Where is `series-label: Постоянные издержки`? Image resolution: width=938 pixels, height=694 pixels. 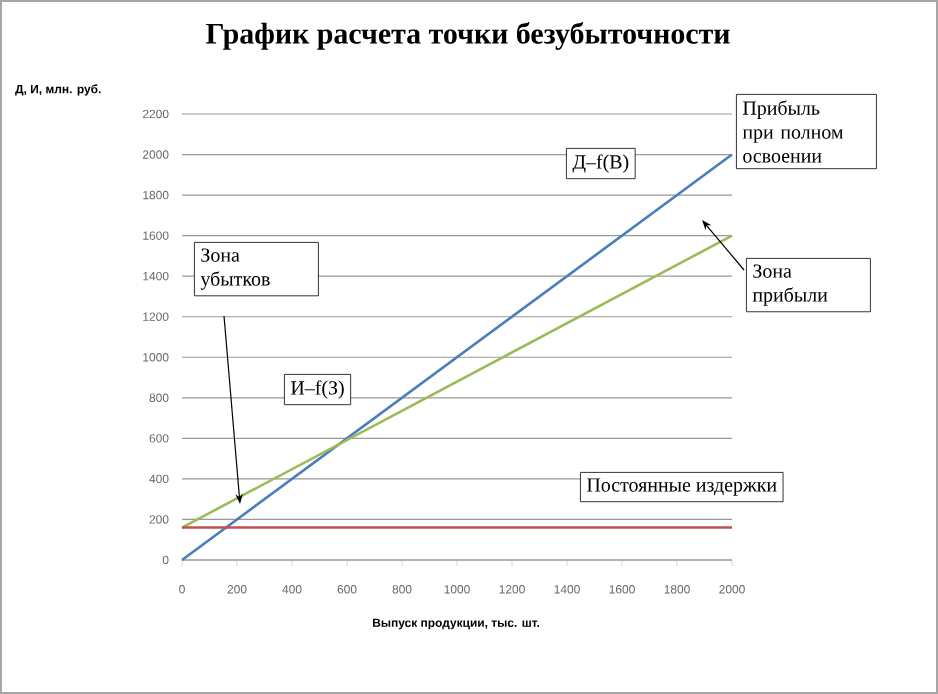 series-label: Постоянные издержки is located at coordinates (681, 487).